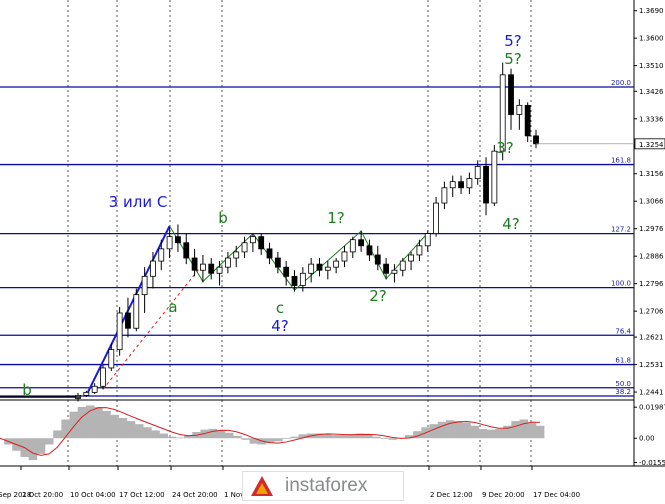  I want to click on wave-label: 3?, so click(505, 148).